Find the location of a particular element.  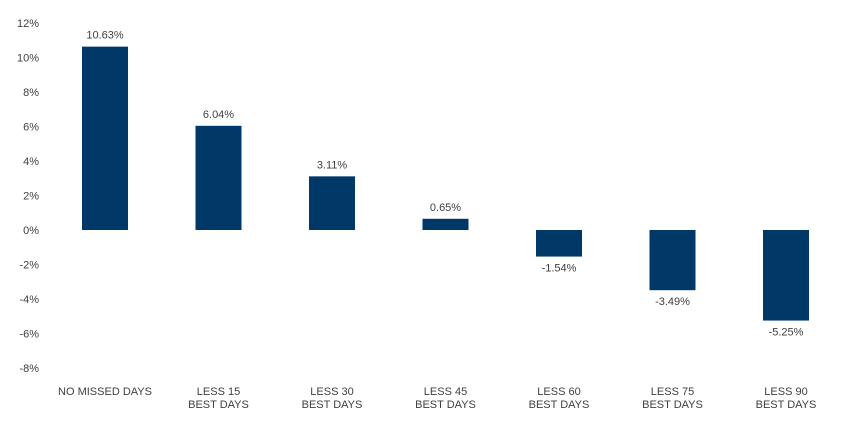

x-tick-label: LESS 90 is located at coordinates (785, 392).